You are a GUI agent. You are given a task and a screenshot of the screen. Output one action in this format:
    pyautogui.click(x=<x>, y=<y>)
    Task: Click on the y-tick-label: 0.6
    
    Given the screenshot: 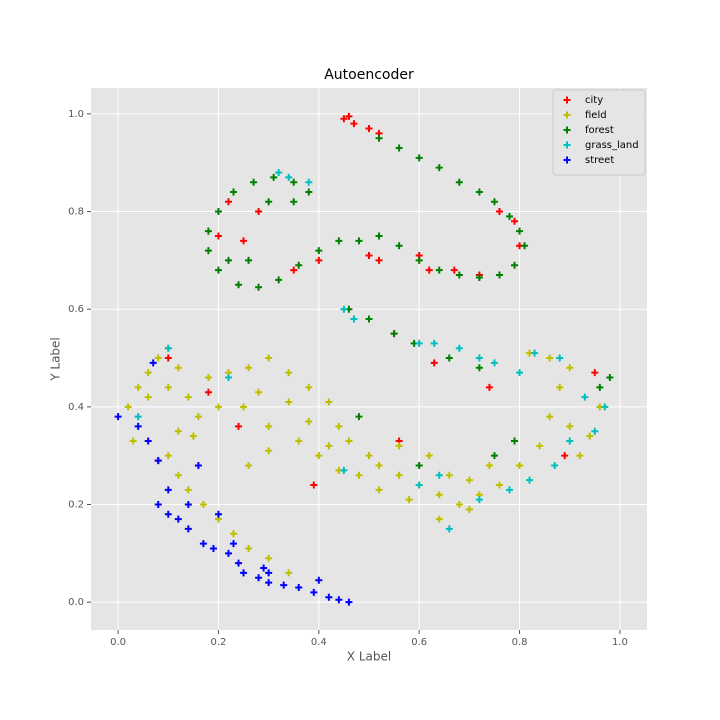 What is the action you would take?
    pyautogui.click(x=76, y=309)
    